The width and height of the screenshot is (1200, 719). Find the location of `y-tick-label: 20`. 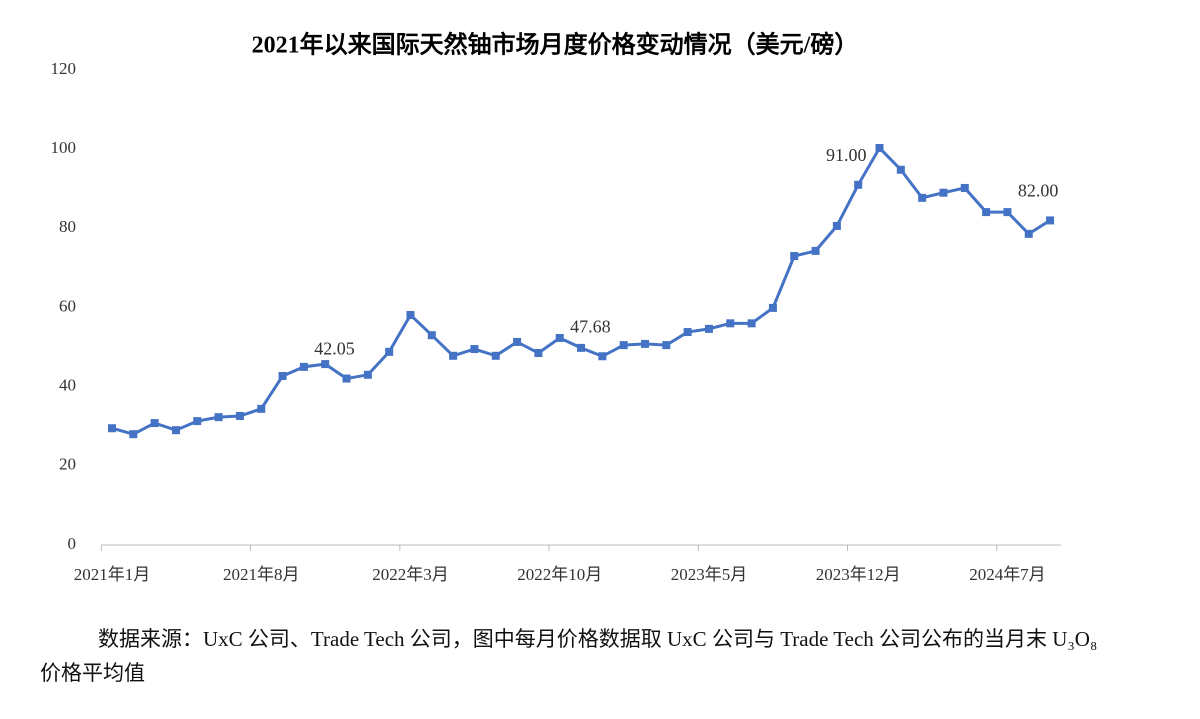

y-tick-label: 20 is located at coordinates (67, 464).